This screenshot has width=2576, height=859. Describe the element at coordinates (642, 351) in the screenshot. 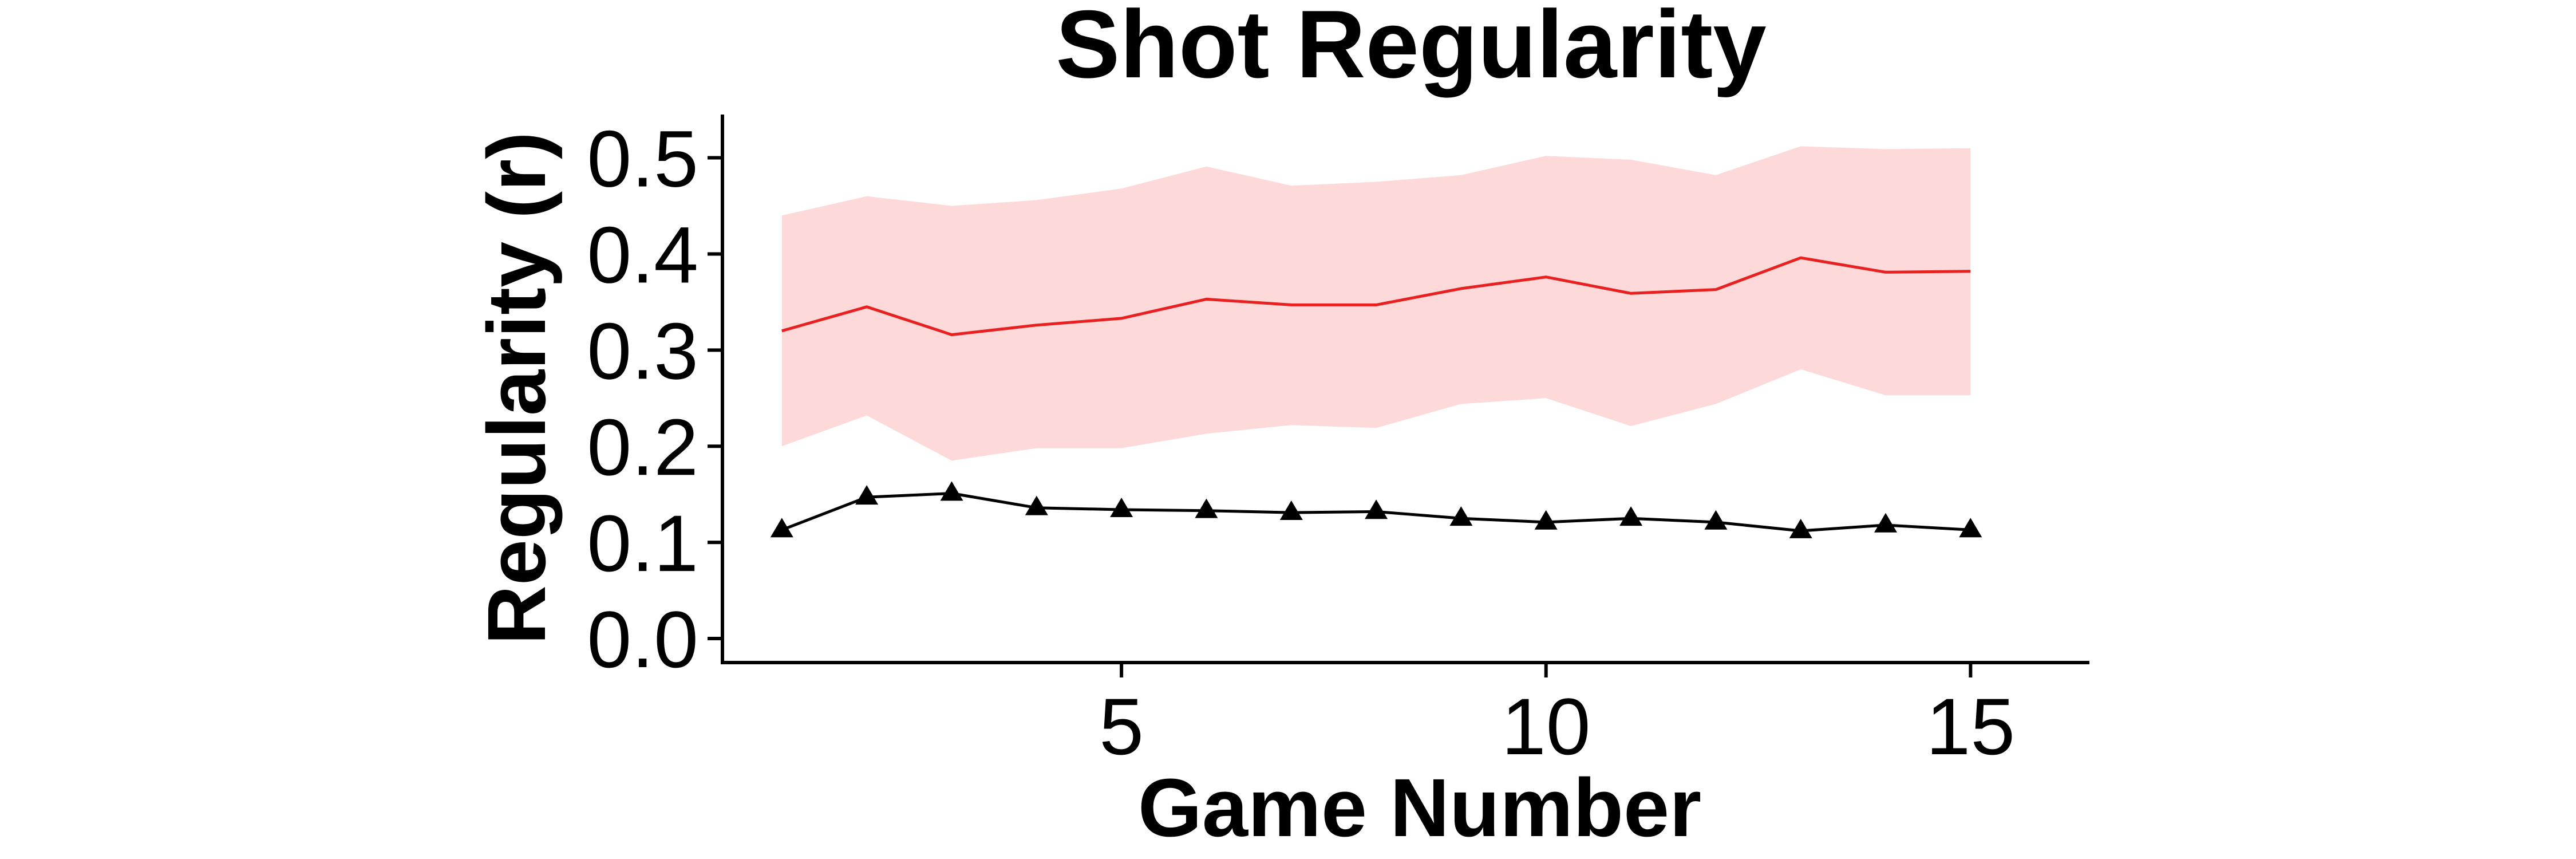

I see `y-tick-label: 0.3` at that location.